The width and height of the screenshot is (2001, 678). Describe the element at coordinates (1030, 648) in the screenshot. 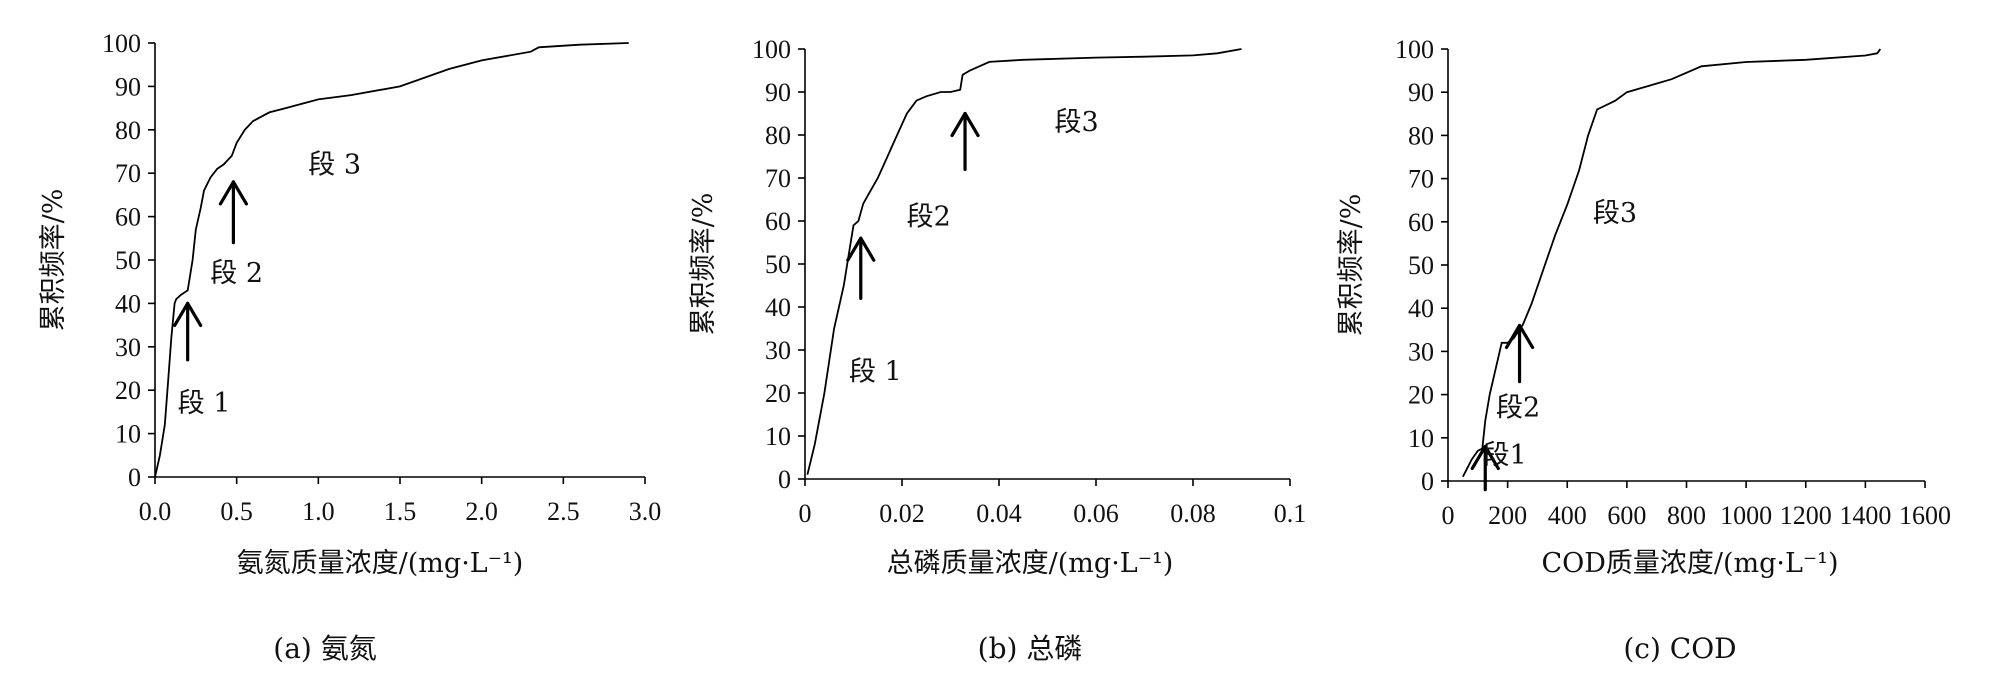

I see `panel-caption: (b) 总磷` at that location.